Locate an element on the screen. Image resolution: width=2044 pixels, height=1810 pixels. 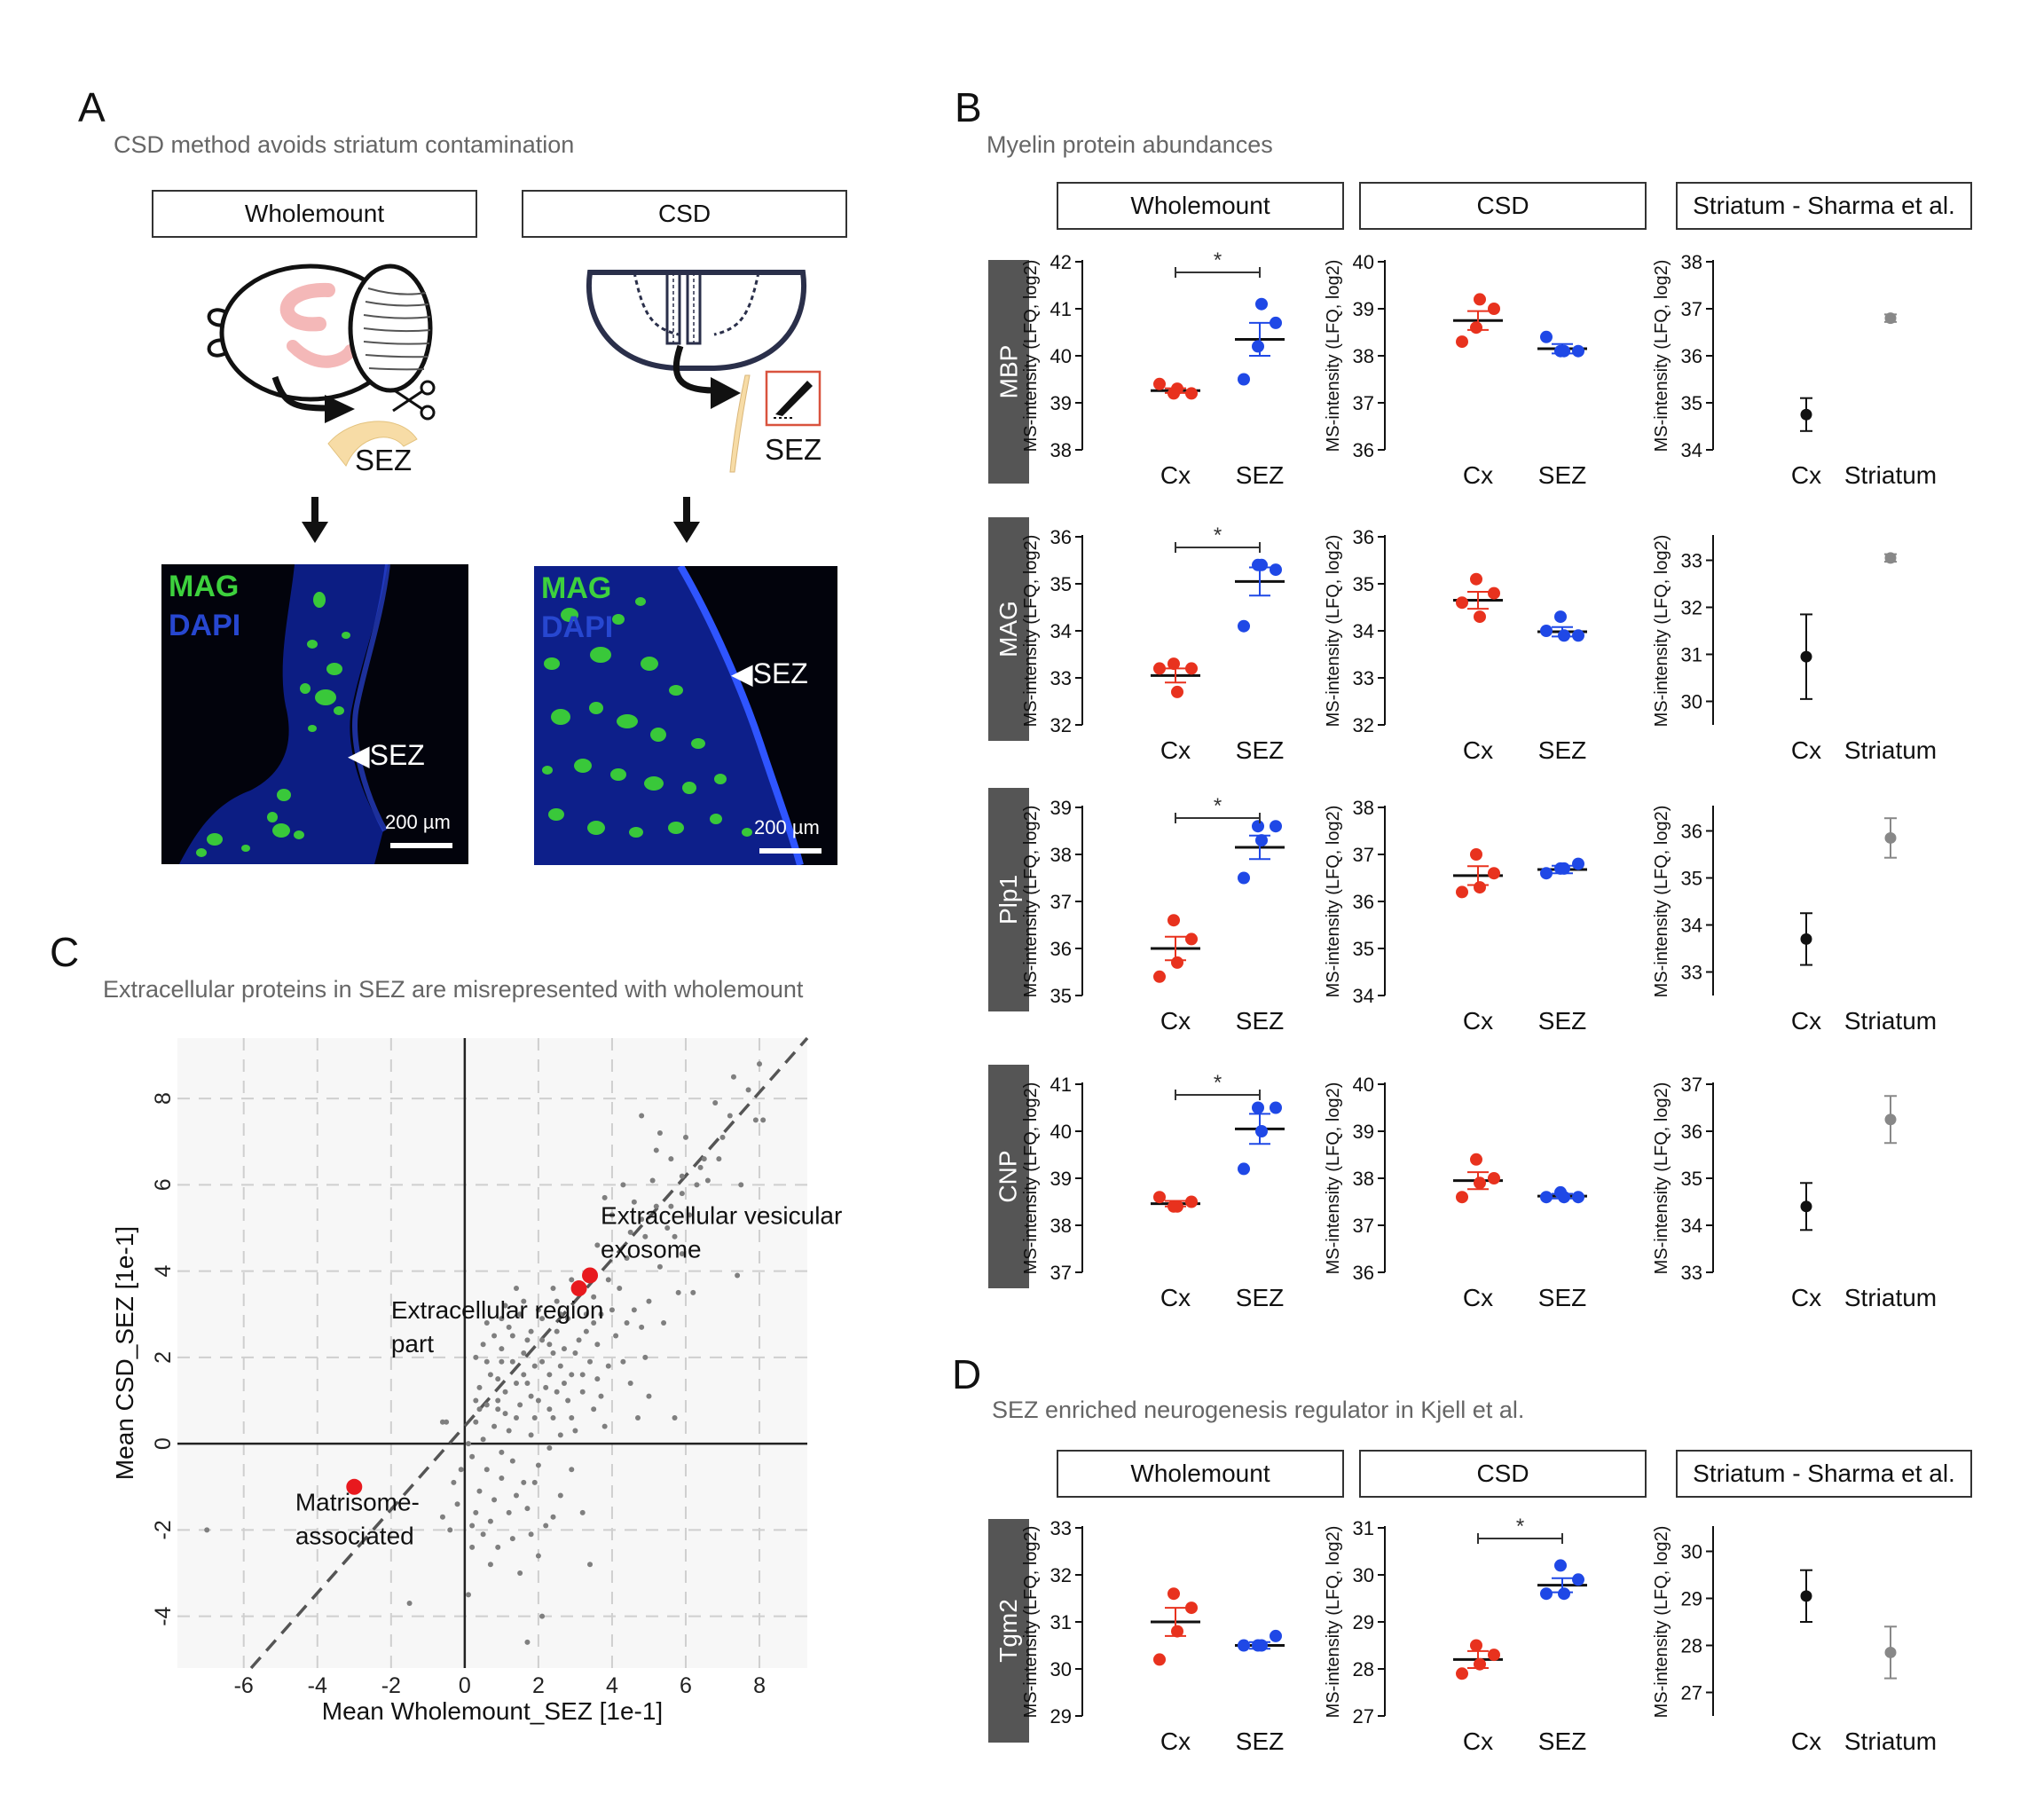
row-label-plp1: Plp1 is located at coordinates (1008, 899).